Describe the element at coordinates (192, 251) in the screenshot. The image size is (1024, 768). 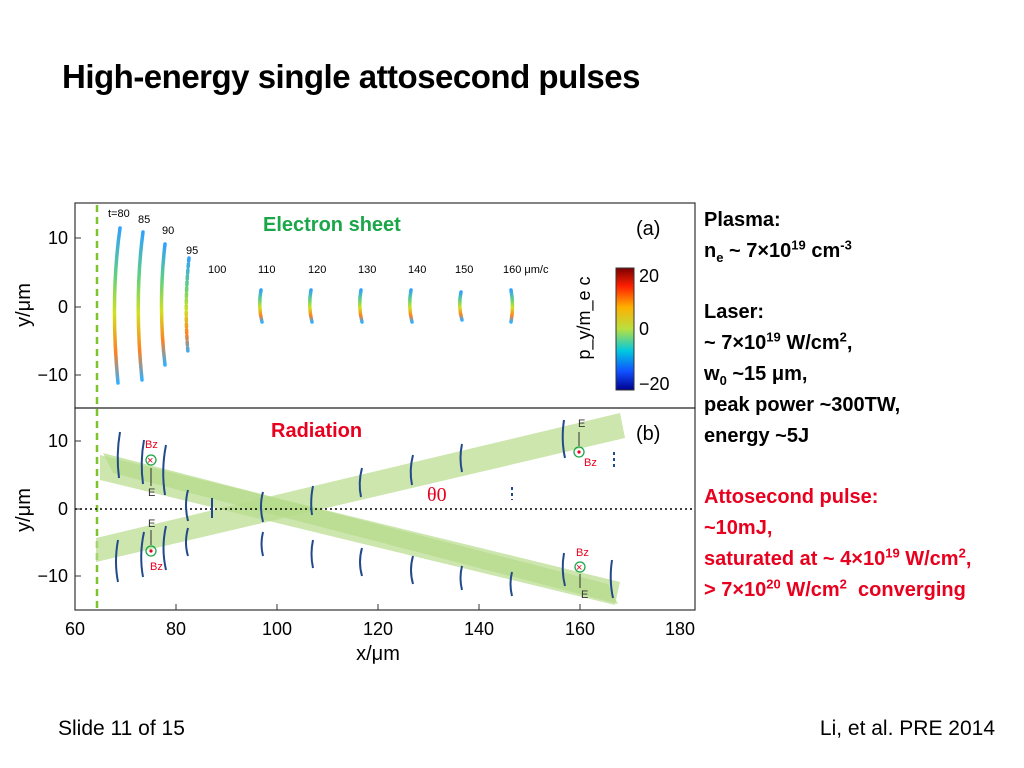
I see `time-label: 95` at that location.